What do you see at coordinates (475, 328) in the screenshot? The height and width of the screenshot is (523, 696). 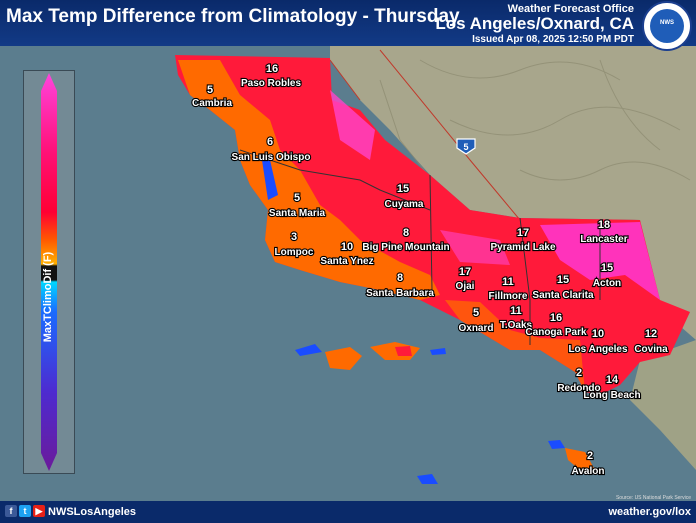 I see `city-name: Oxnard` at bounding box center [475, 328].